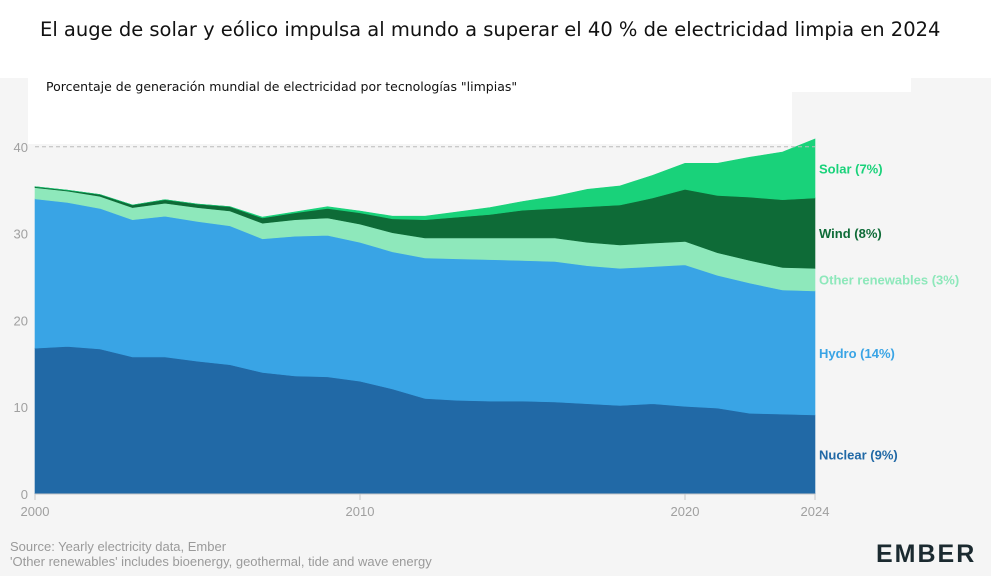  What do you see at coordinates (35, 511) in the screenshot?
I see `x-tick-label: 2000` at bounding box center [35, 511].